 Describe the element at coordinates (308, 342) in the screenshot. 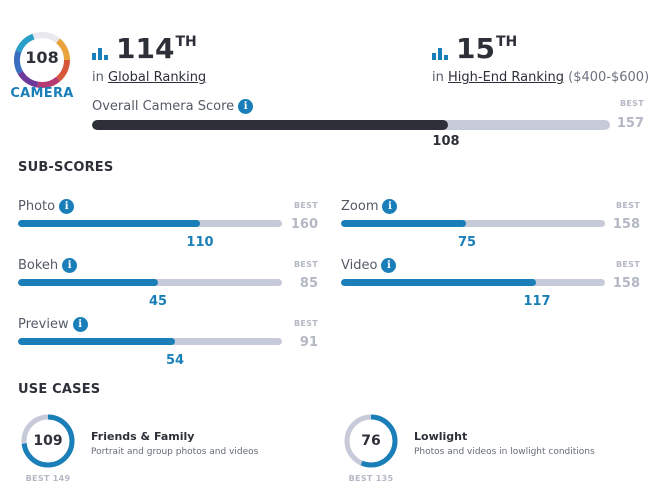

I see `preview-best-value: 91` at that location.